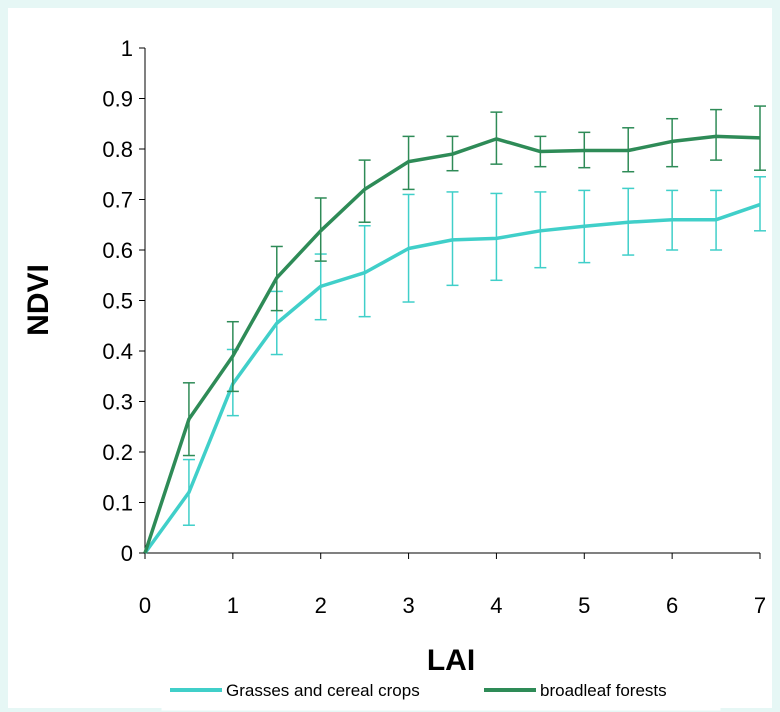 This screenshot has width=780, height=712. Describe the element at coordinates (584, 605) in the screenshot. I see `x-tick-label: 5` at that location.